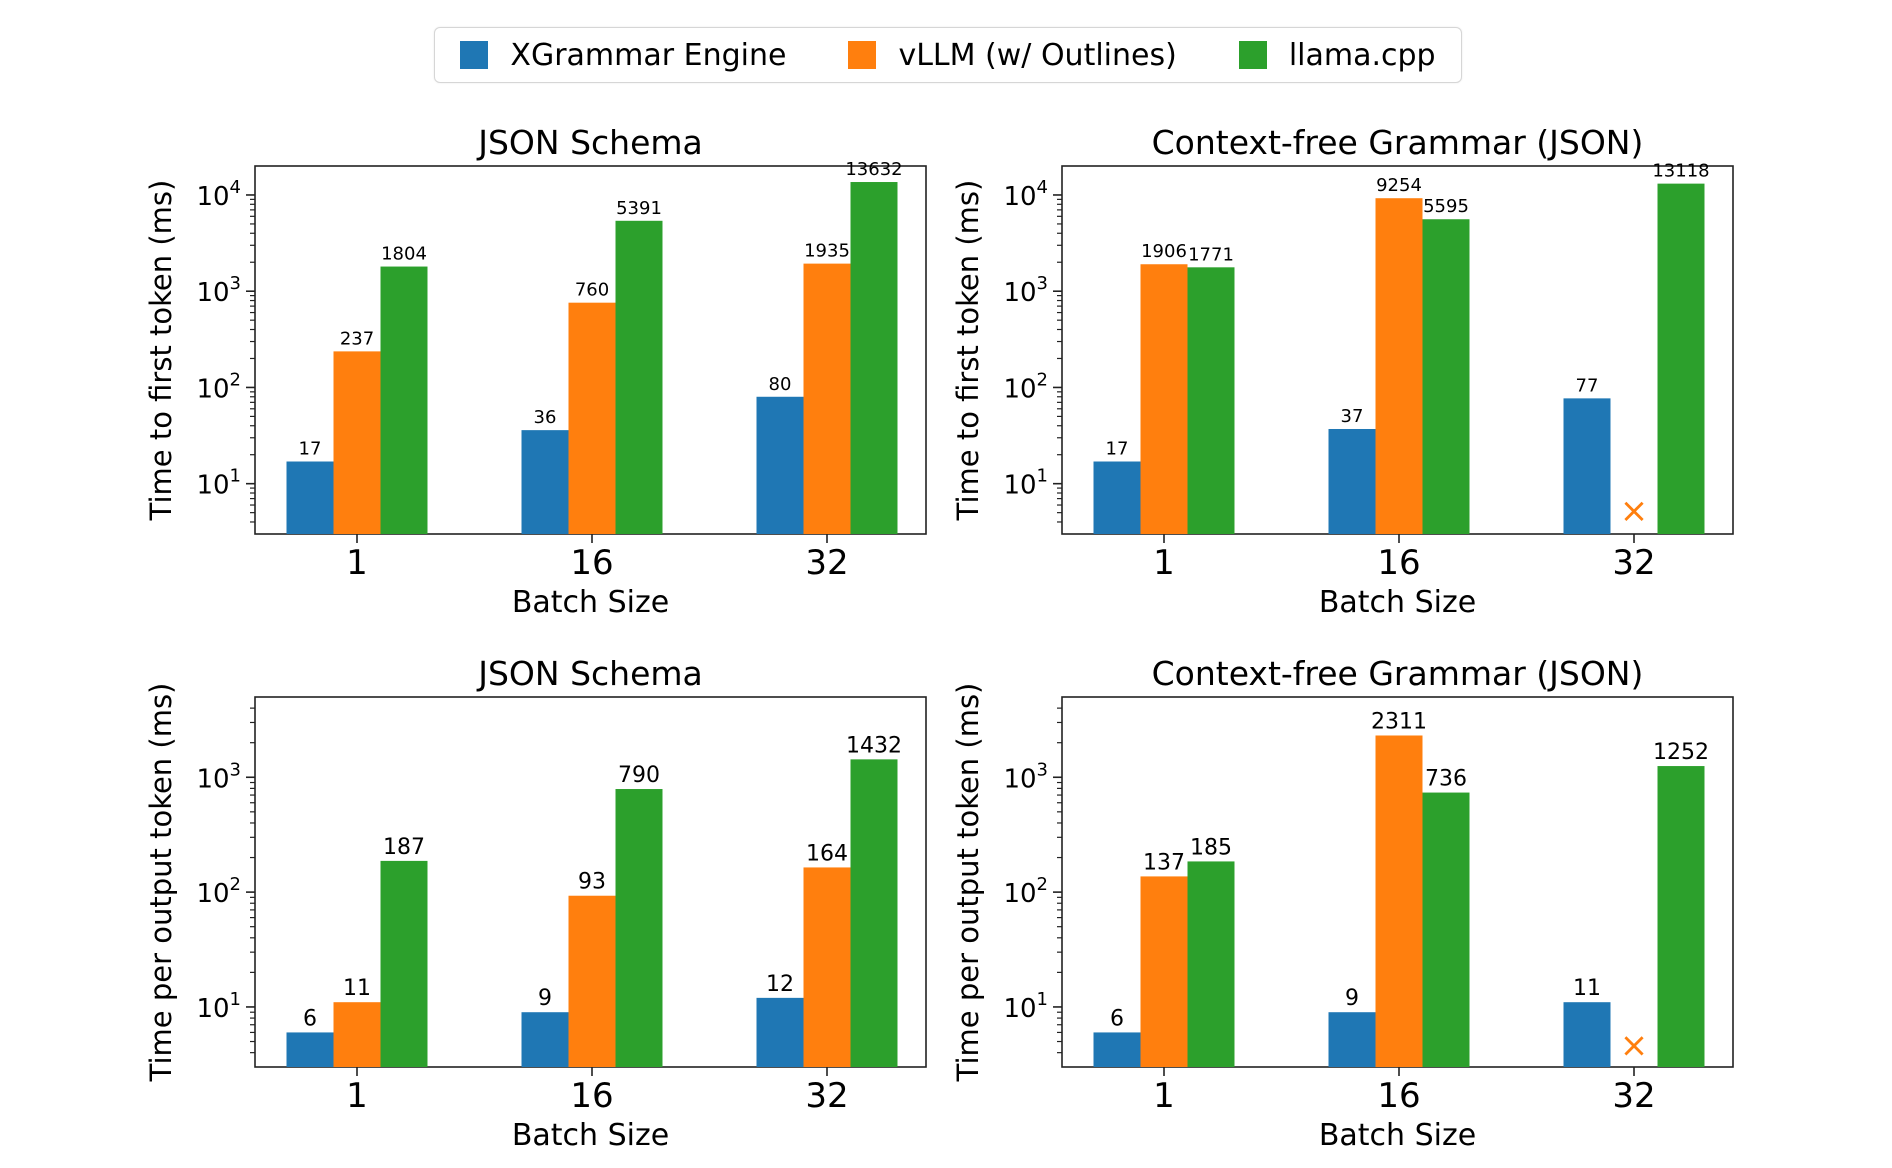 The image size is (1892, 1168). Describe the element at coordinates (592, 290) in the screenshot. I see `bar-value-label: 760` at that location.